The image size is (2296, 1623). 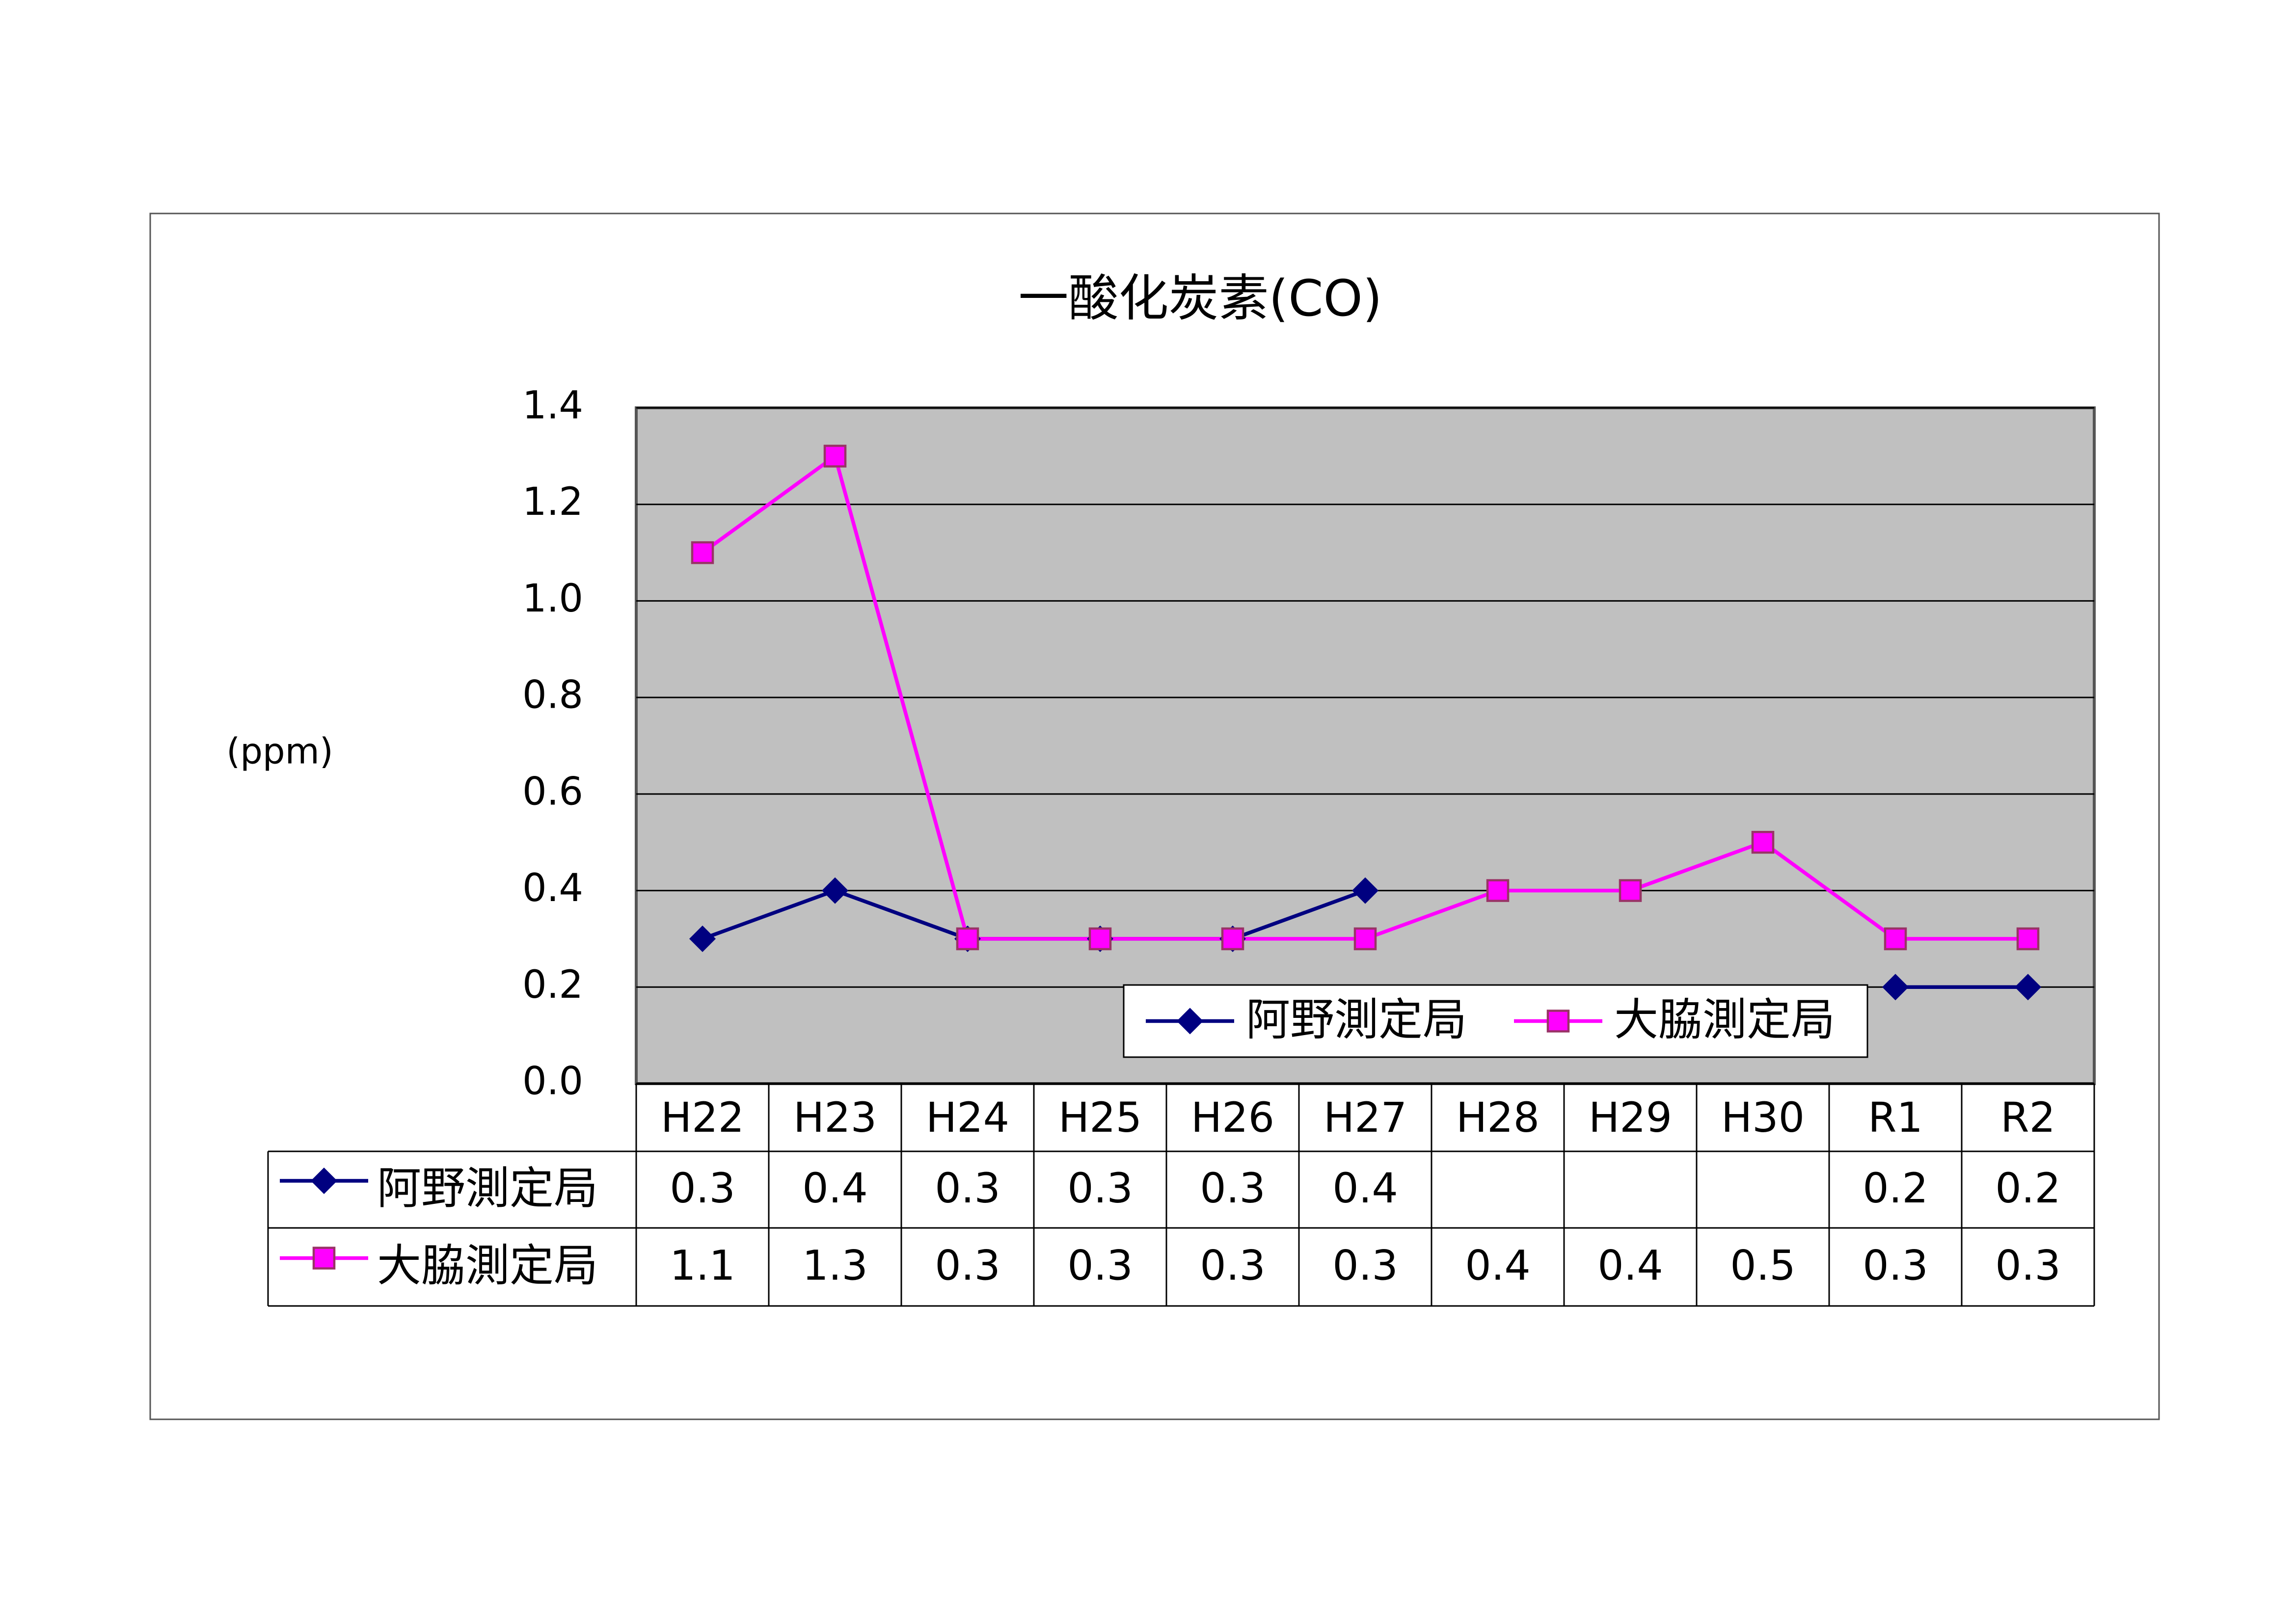 I want to click on x-tick-label: H24, so click(x=967, y=1117).